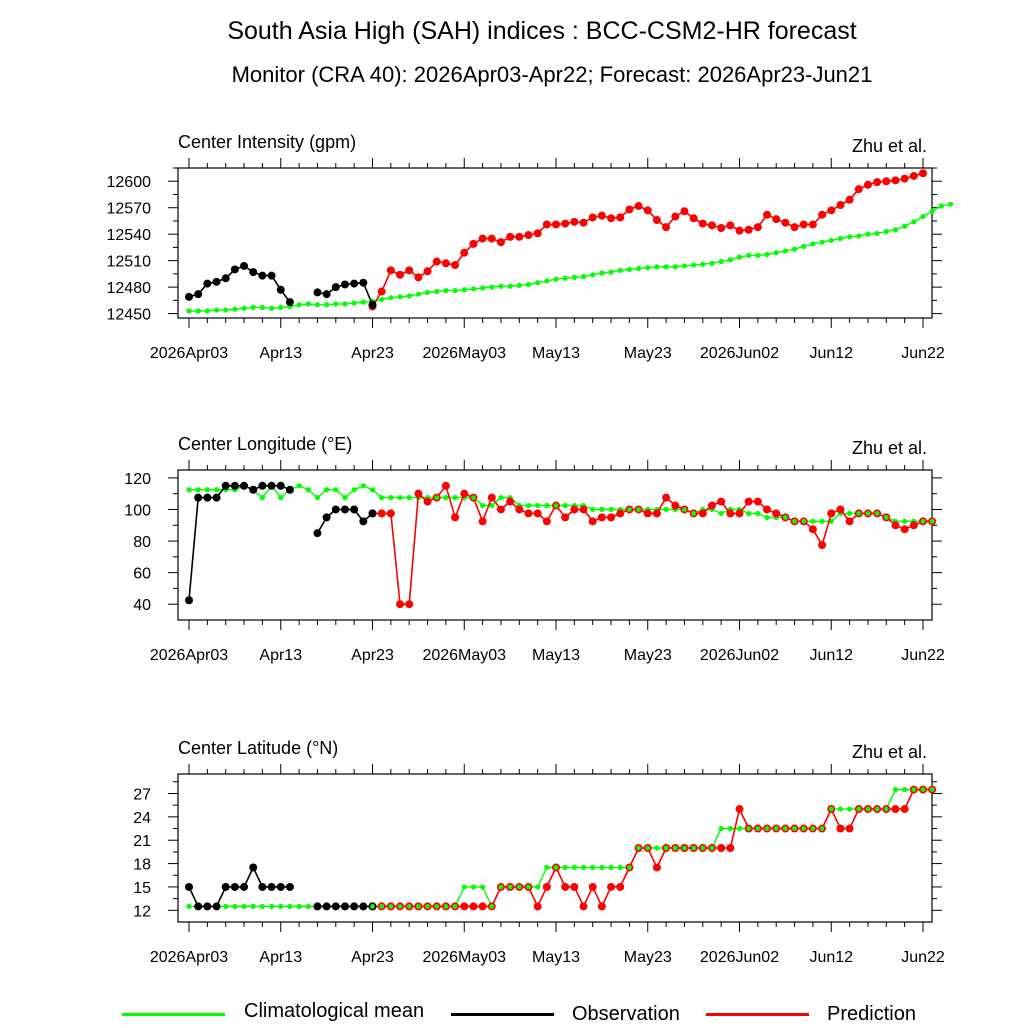  I want to click on line-climatology-intensity, so click(570, 257).